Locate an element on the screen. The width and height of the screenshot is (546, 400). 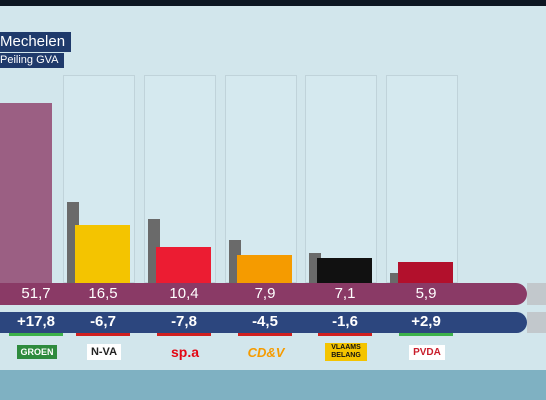
party-logo-0: GROEN is located at coordinates (37, 352).